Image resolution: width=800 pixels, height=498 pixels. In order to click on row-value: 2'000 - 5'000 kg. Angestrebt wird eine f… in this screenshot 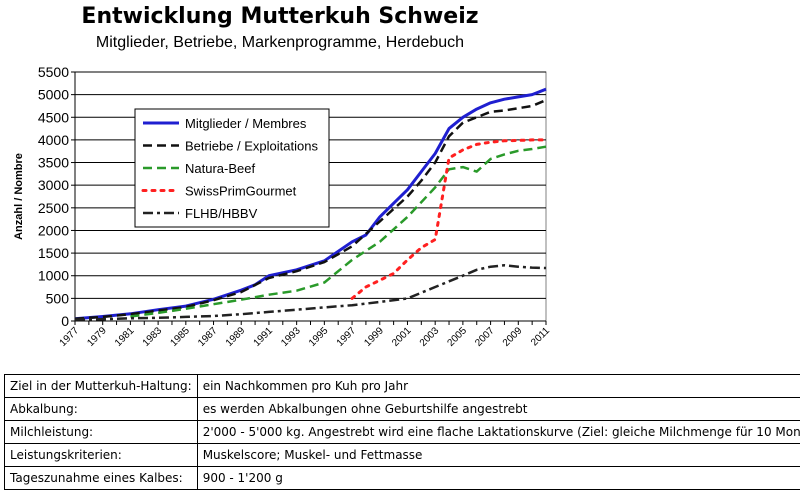, I will do `click(498, 432)`.